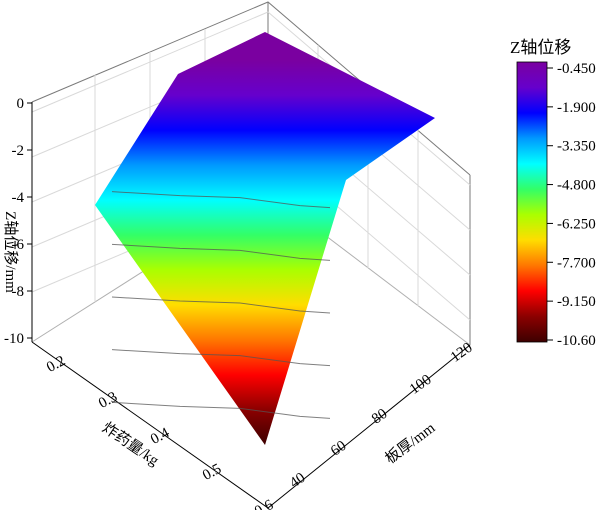  Describe the element at coordinates (18, 151) in the screenshot. I see `z-tick-label: -2` at that location.